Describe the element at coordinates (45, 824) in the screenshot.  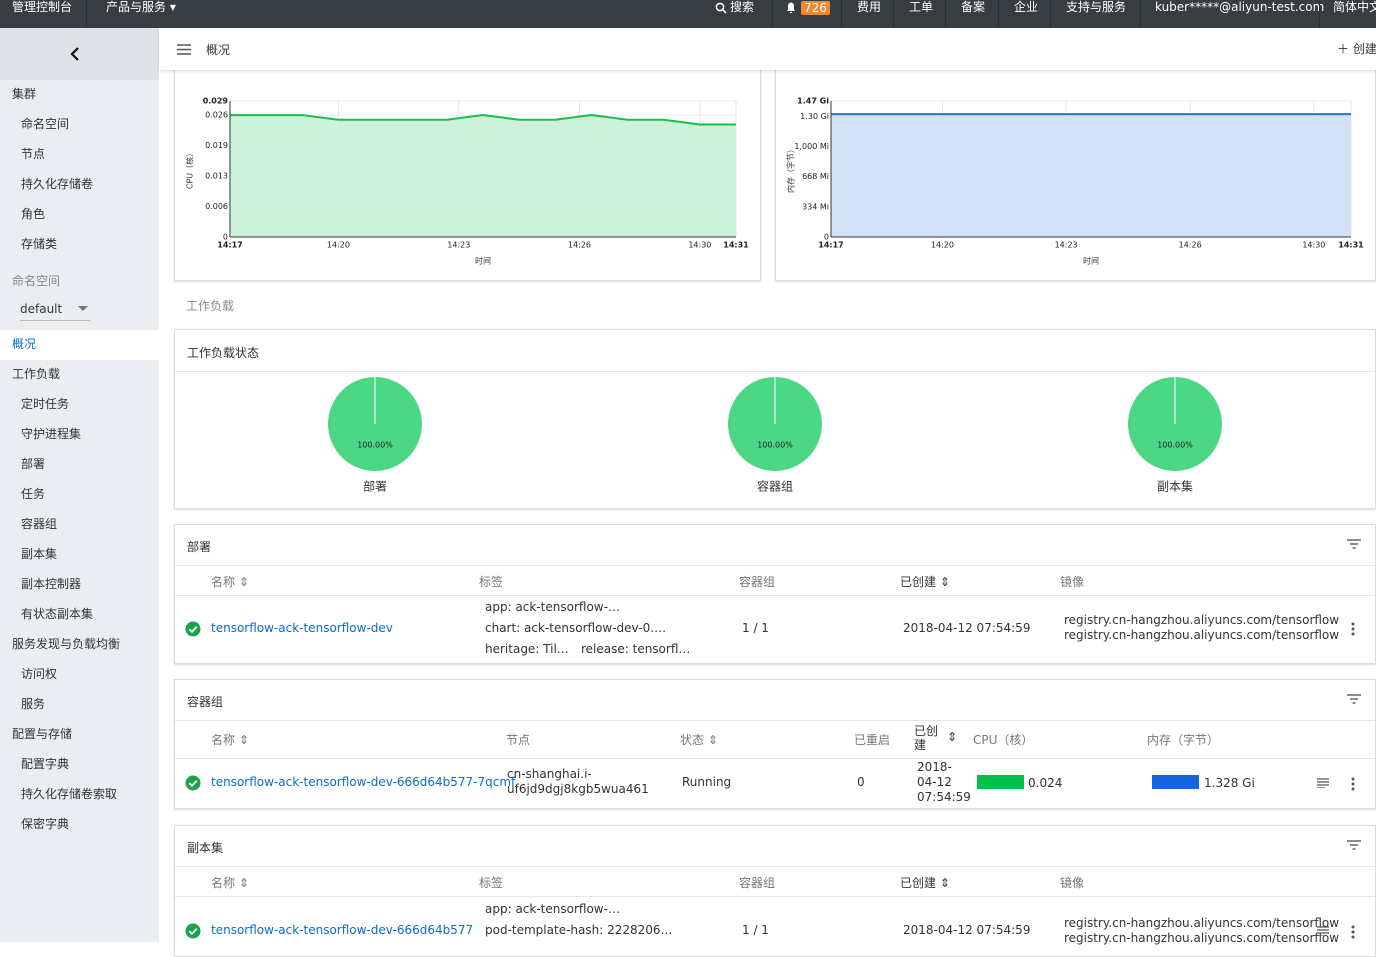
I see `nav-item: 保密字典` at that location.